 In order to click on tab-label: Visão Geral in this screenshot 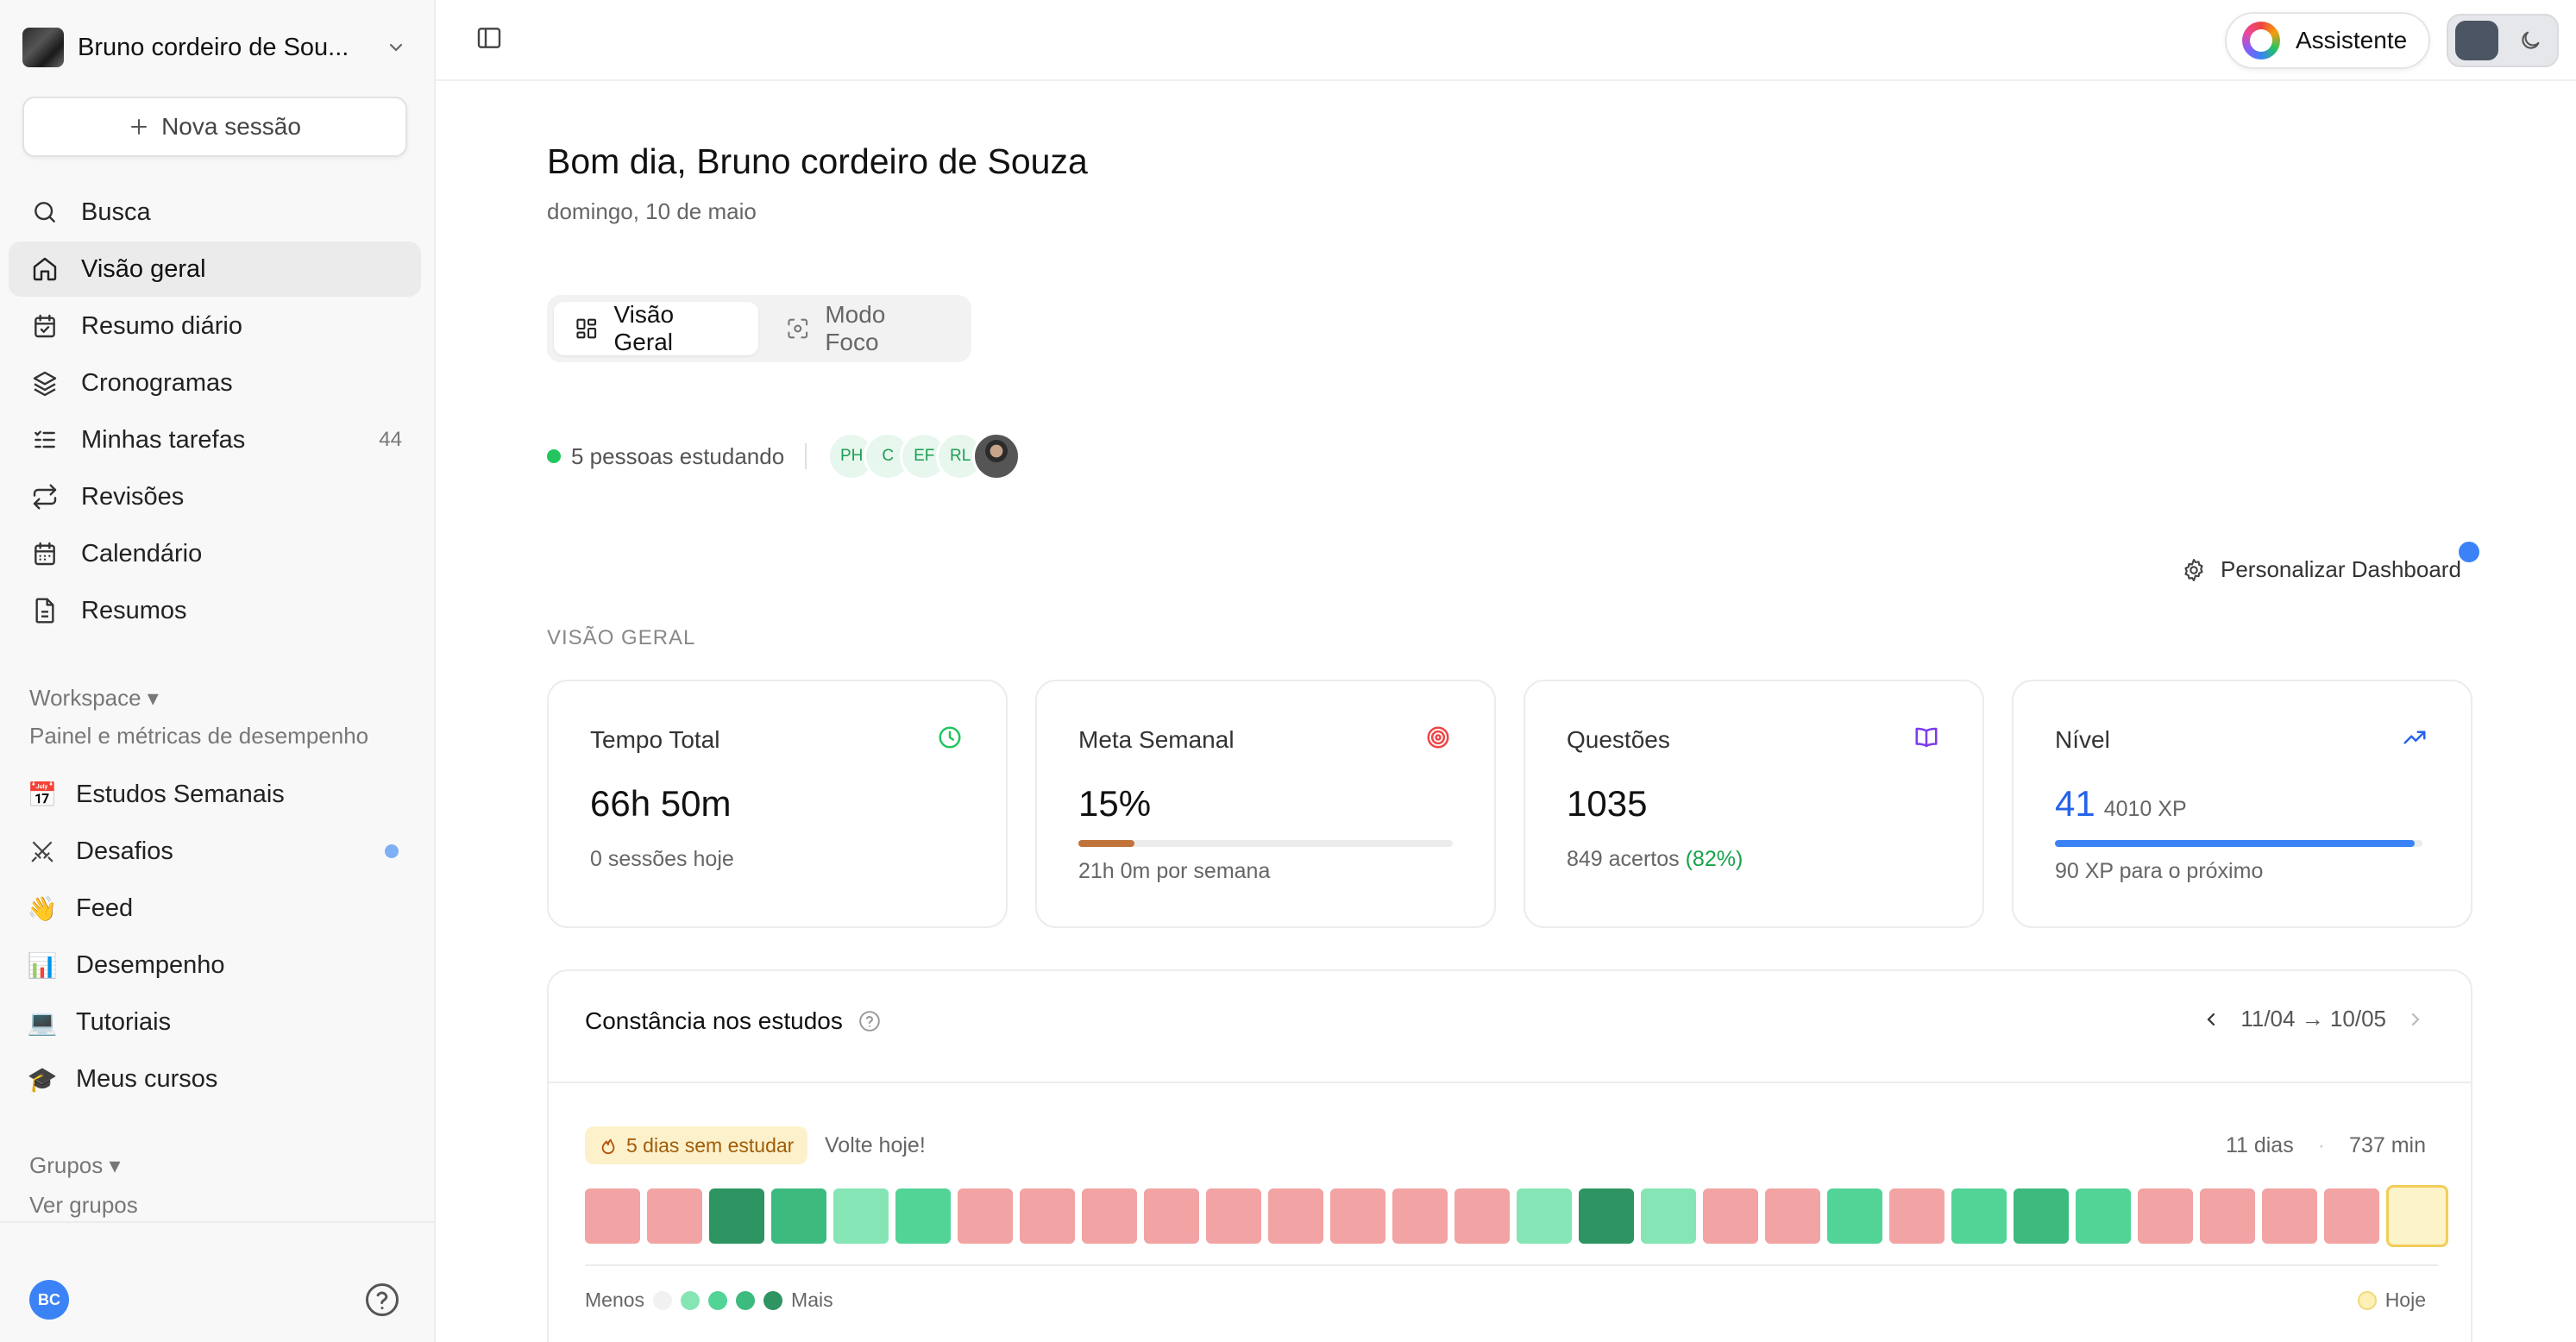, I will do `click(644, 328)`.